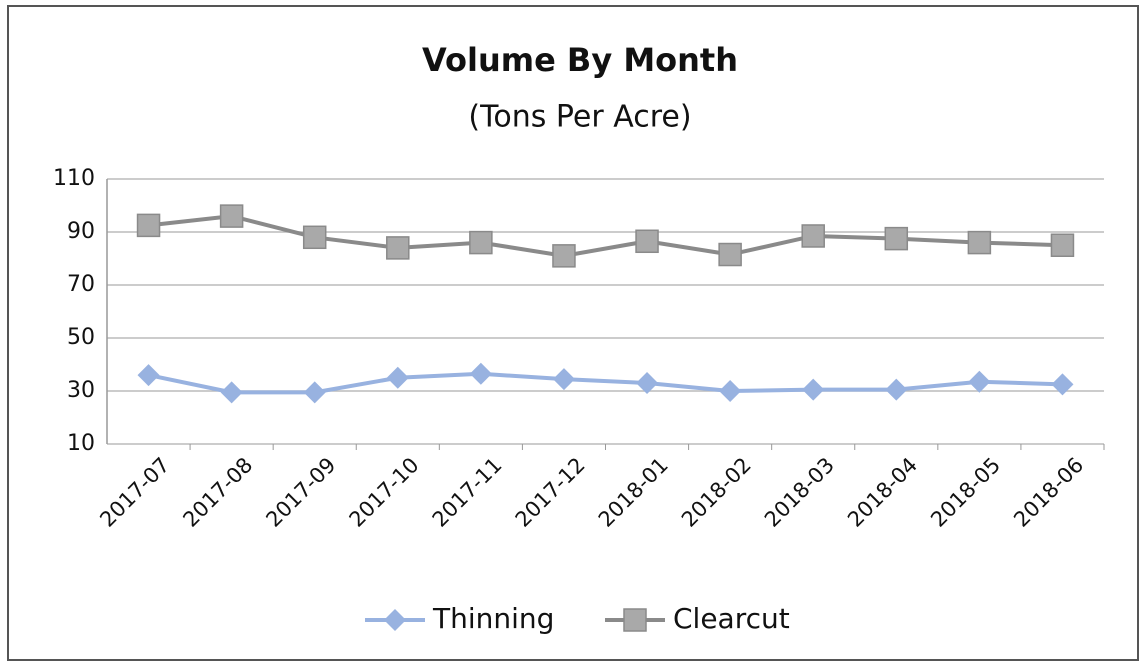 The width and height of the screenshot is (1146, 670). I want to click on y-tick-label: 90, so click(81, 231).